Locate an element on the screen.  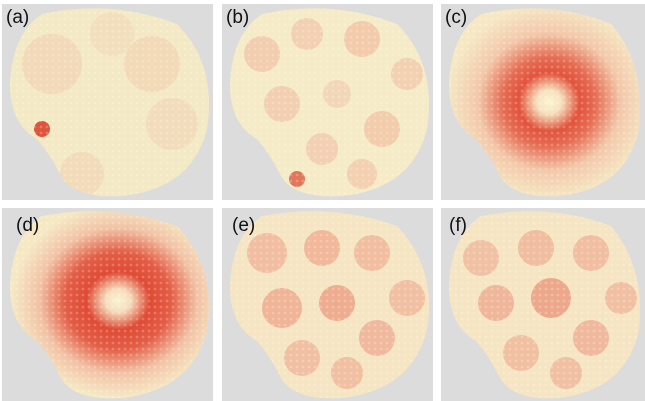
panel-d-heatmap is located at coordinates (109, 305).